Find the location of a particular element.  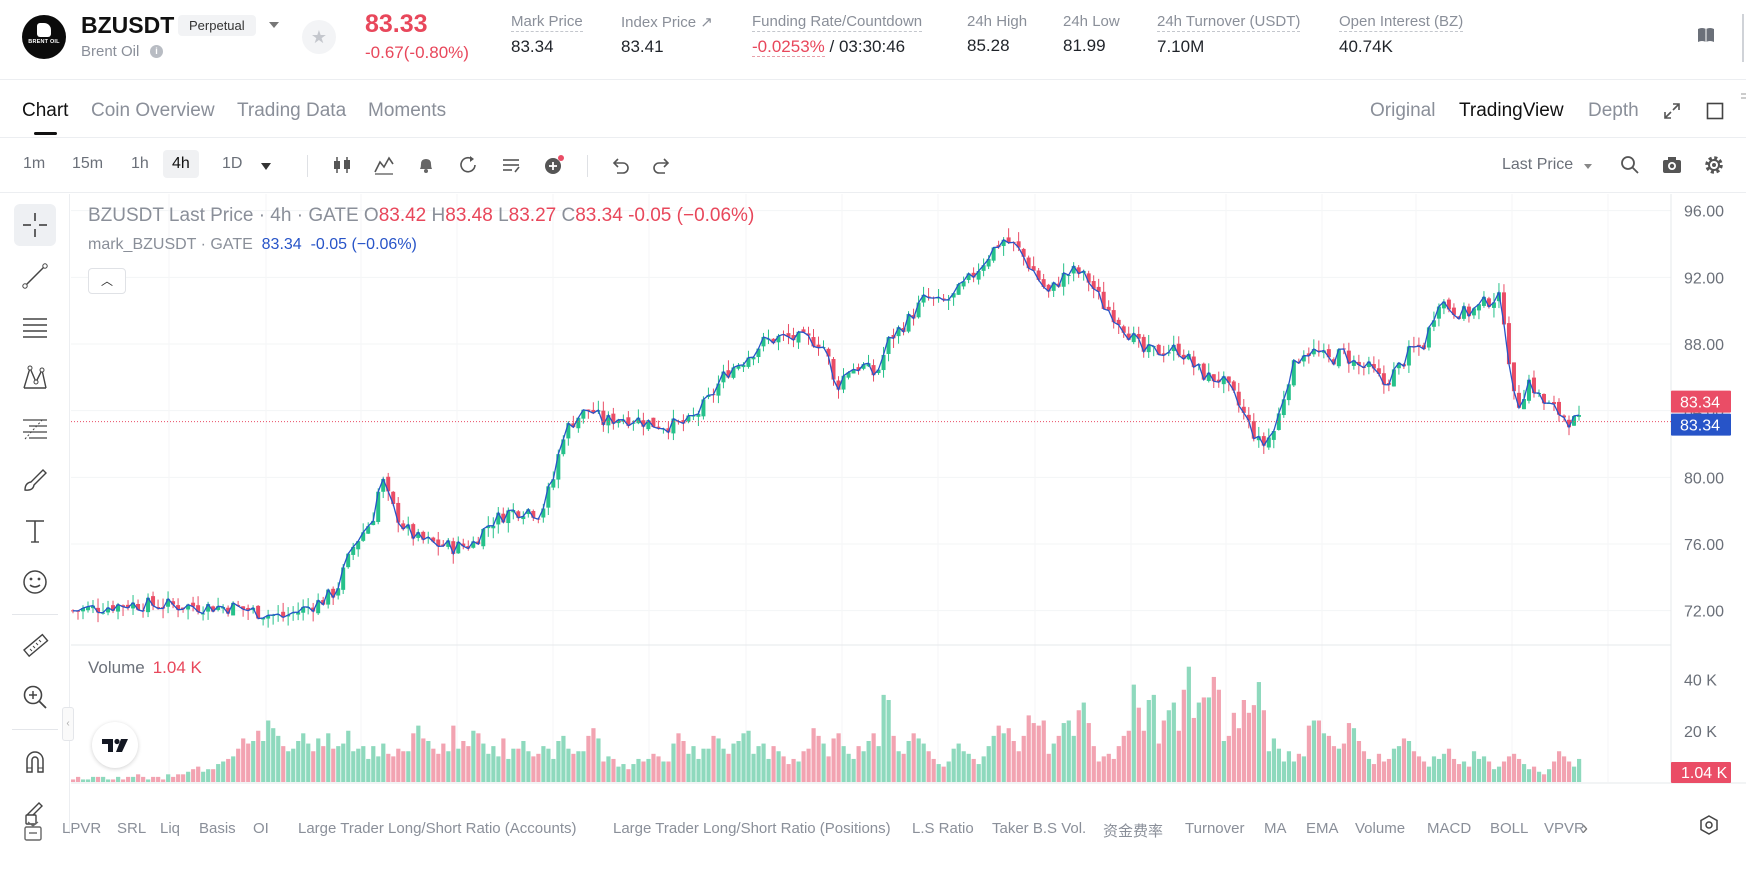

collapse-toolbar-button: ‹ is located at coordinates (68, 724).